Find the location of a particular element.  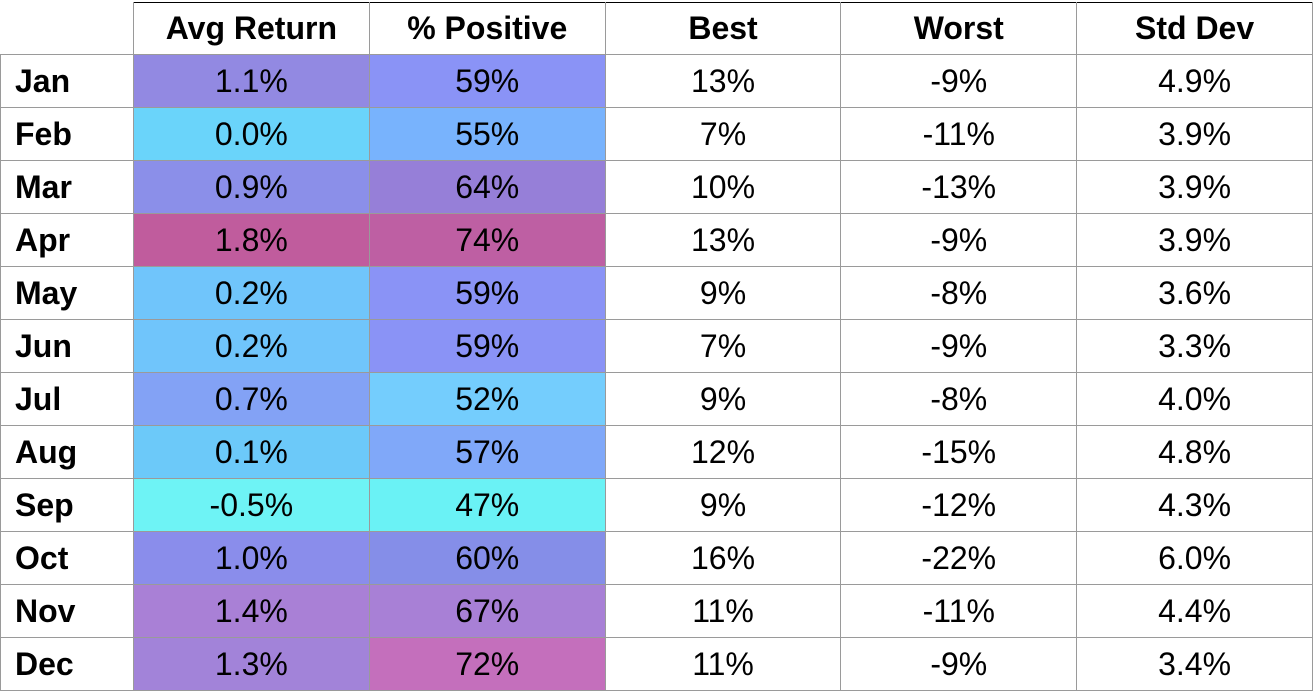

month-label: Jun is located at coordinates (67, 346).